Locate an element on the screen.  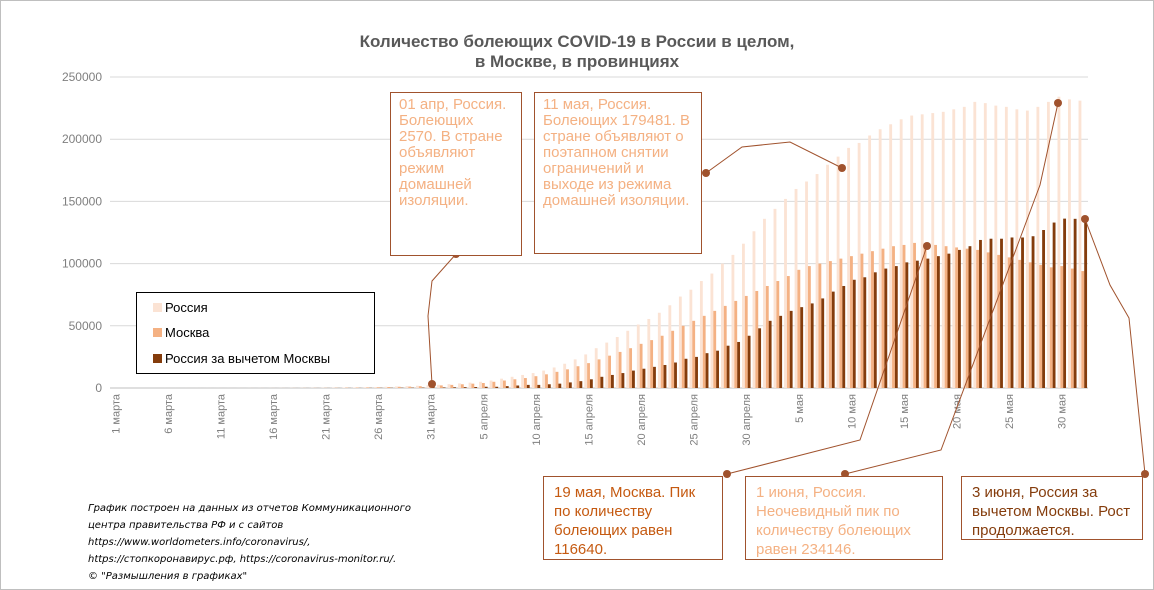
x-tick-label: 10 апреля is located at coordinates (537, 420).